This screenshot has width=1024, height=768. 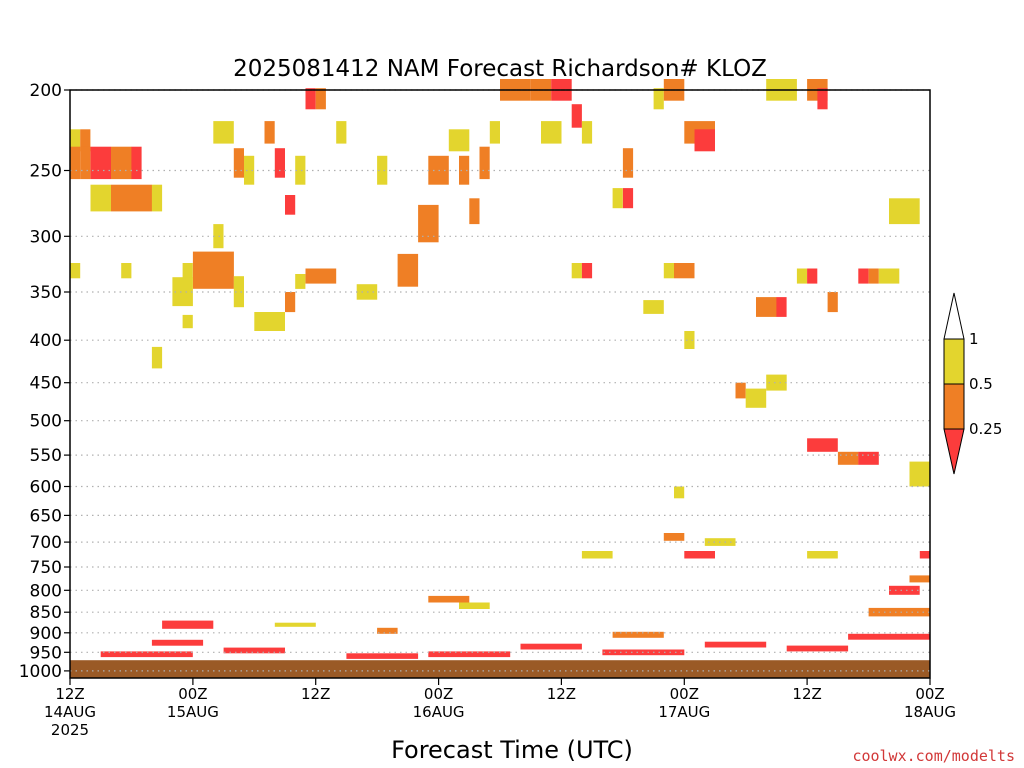 What do you see at coordinates (561, 694) in the screenshot?
I see `x-tick-label-4-1: 12Z` at bounding box center [561, 694].